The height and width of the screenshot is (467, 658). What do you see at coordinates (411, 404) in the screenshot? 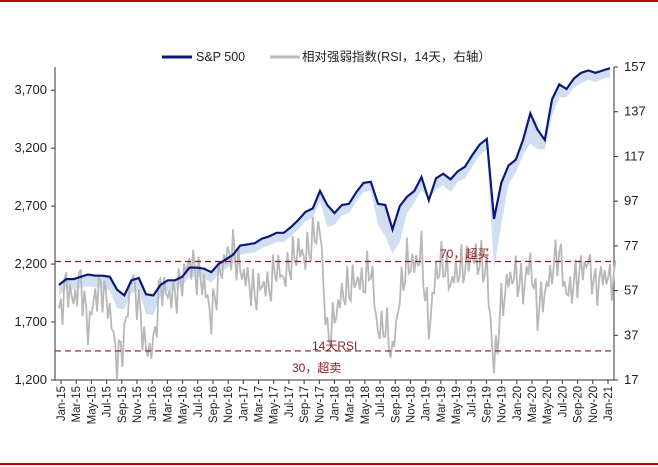
I see `x-tick-label: Nov-18` at bounding box center [411, 404].